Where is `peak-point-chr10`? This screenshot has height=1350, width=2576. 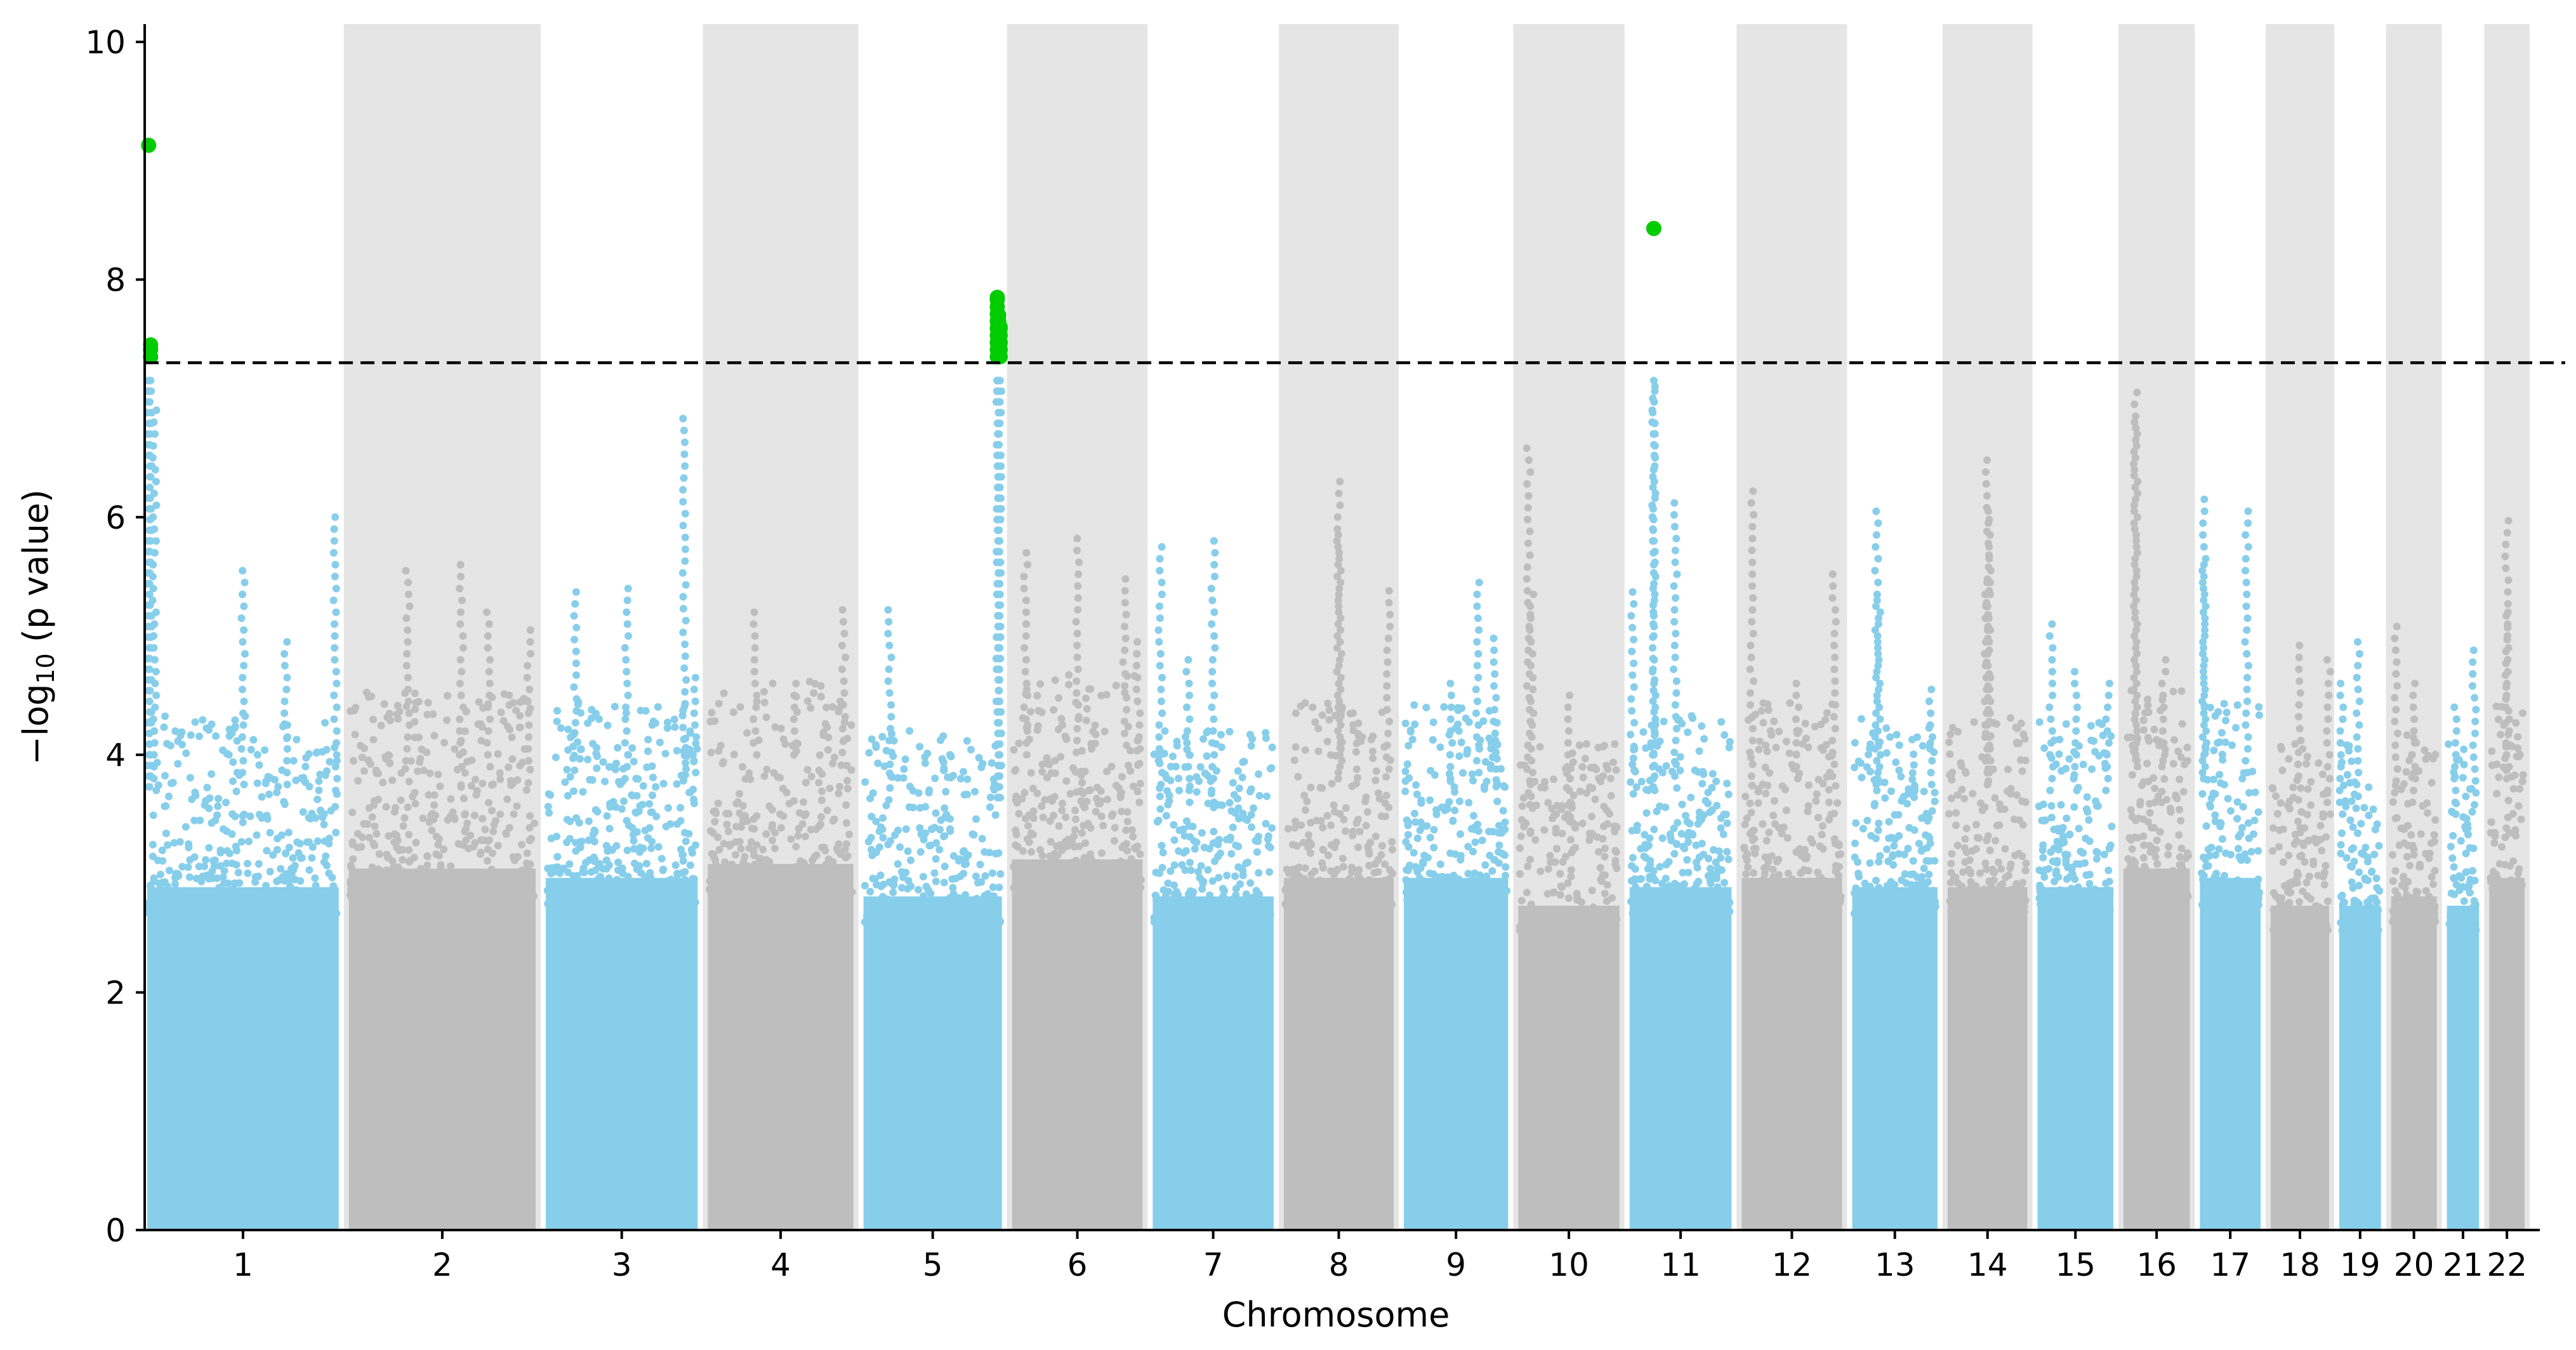
peak-point-chr10 is located at coordinates (1570, 778).